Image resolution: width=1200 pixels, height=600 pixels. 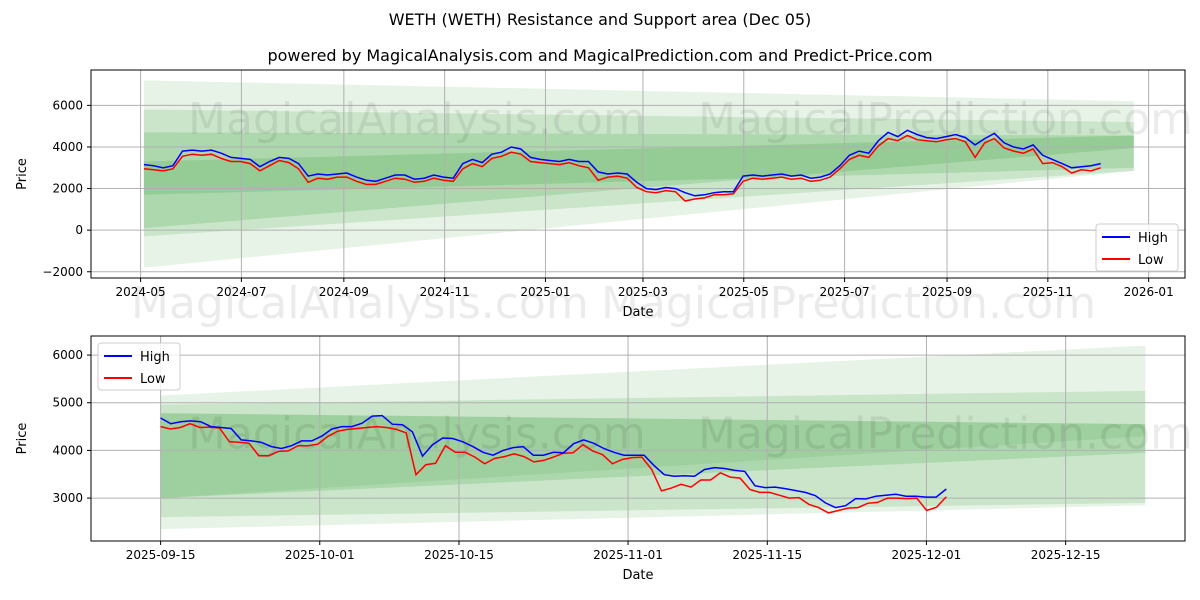 I want to click on x-tick-label: 2025-05, so click(x=744, y=292).